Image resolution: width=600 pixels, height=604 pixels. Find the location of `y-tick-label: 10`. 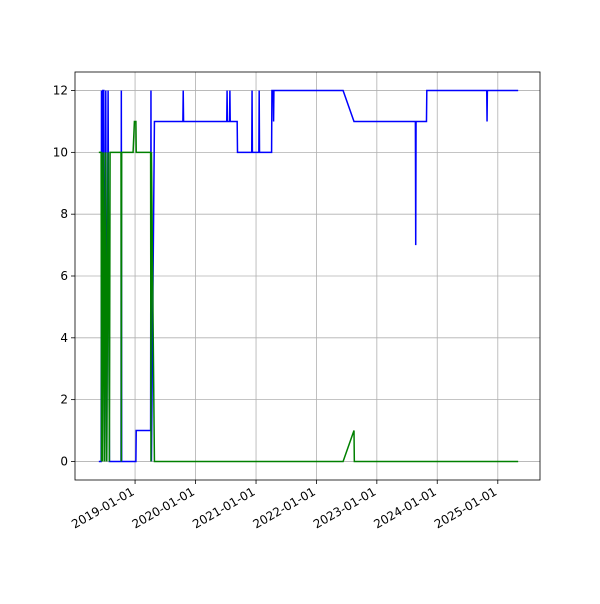

y-tick-label: 10 is located at coordinates (60, 152).